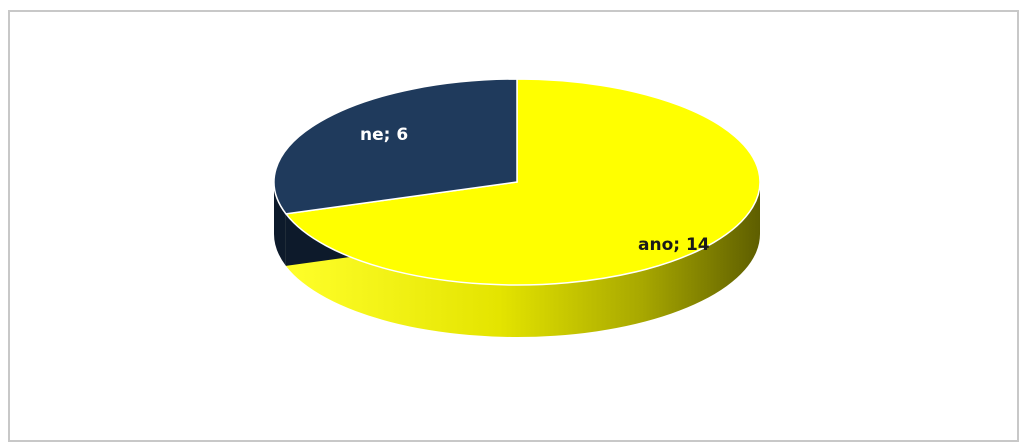 This screenshot has height=448, width=1027. What do you see at coordinates (280, 224) in the screenshot?
I see `pie-side-ne` at bounding box center [280, 224].